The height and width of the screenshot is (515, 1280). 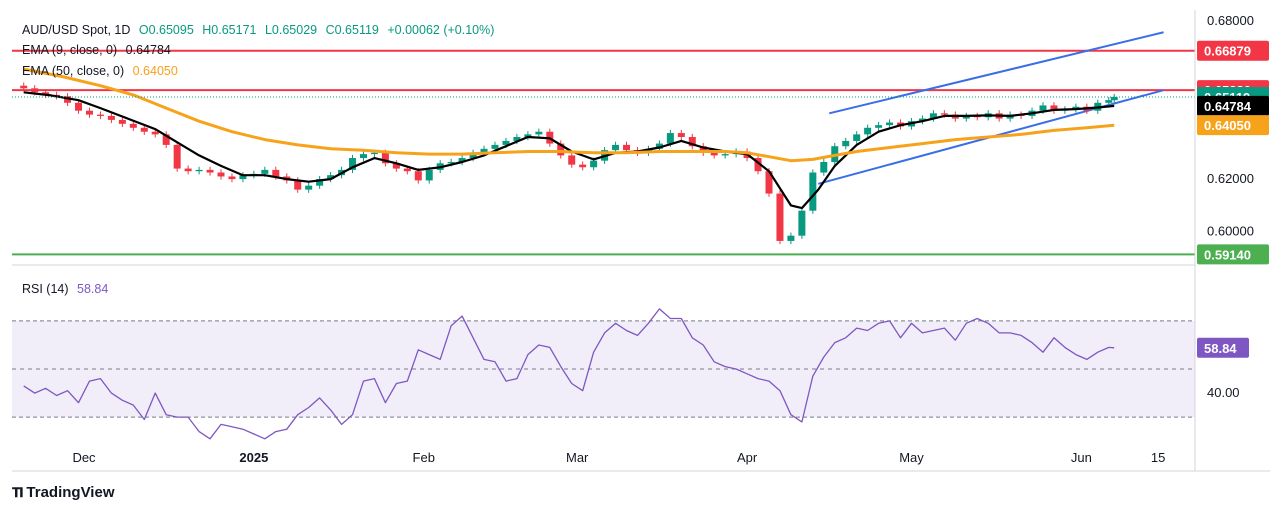 What do you see at coordinates (63, 492) in the screenshot?
I see `tradingview-brand: 𝐓𝐈 TradingView` at bounding box center [63, 492].